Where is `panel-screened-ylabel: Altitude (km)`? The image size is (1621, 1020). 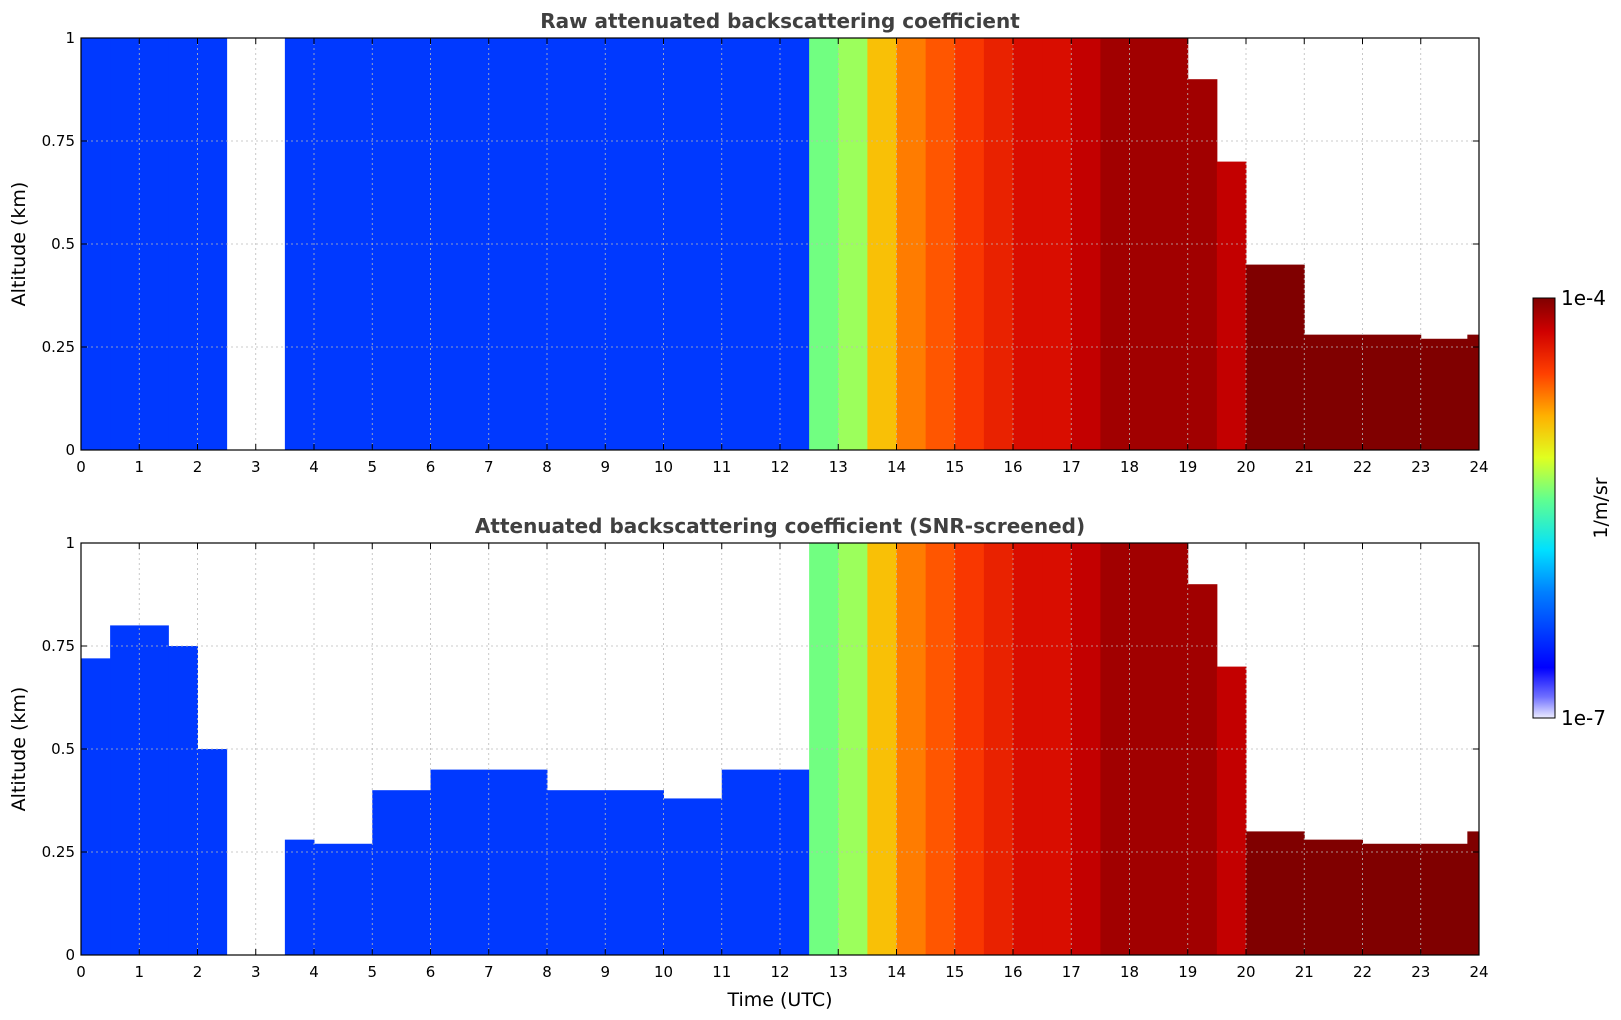 panel-screened-ylabel: Altitude (km) is located at coordinates (19, 749).